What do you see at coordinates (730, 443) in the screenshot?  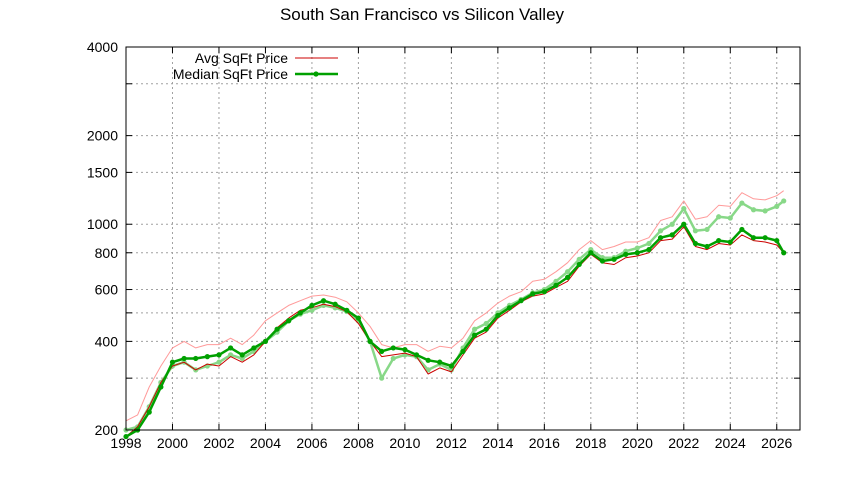 I see `x-tick-label: 2024` at bounding box center [730, 443].